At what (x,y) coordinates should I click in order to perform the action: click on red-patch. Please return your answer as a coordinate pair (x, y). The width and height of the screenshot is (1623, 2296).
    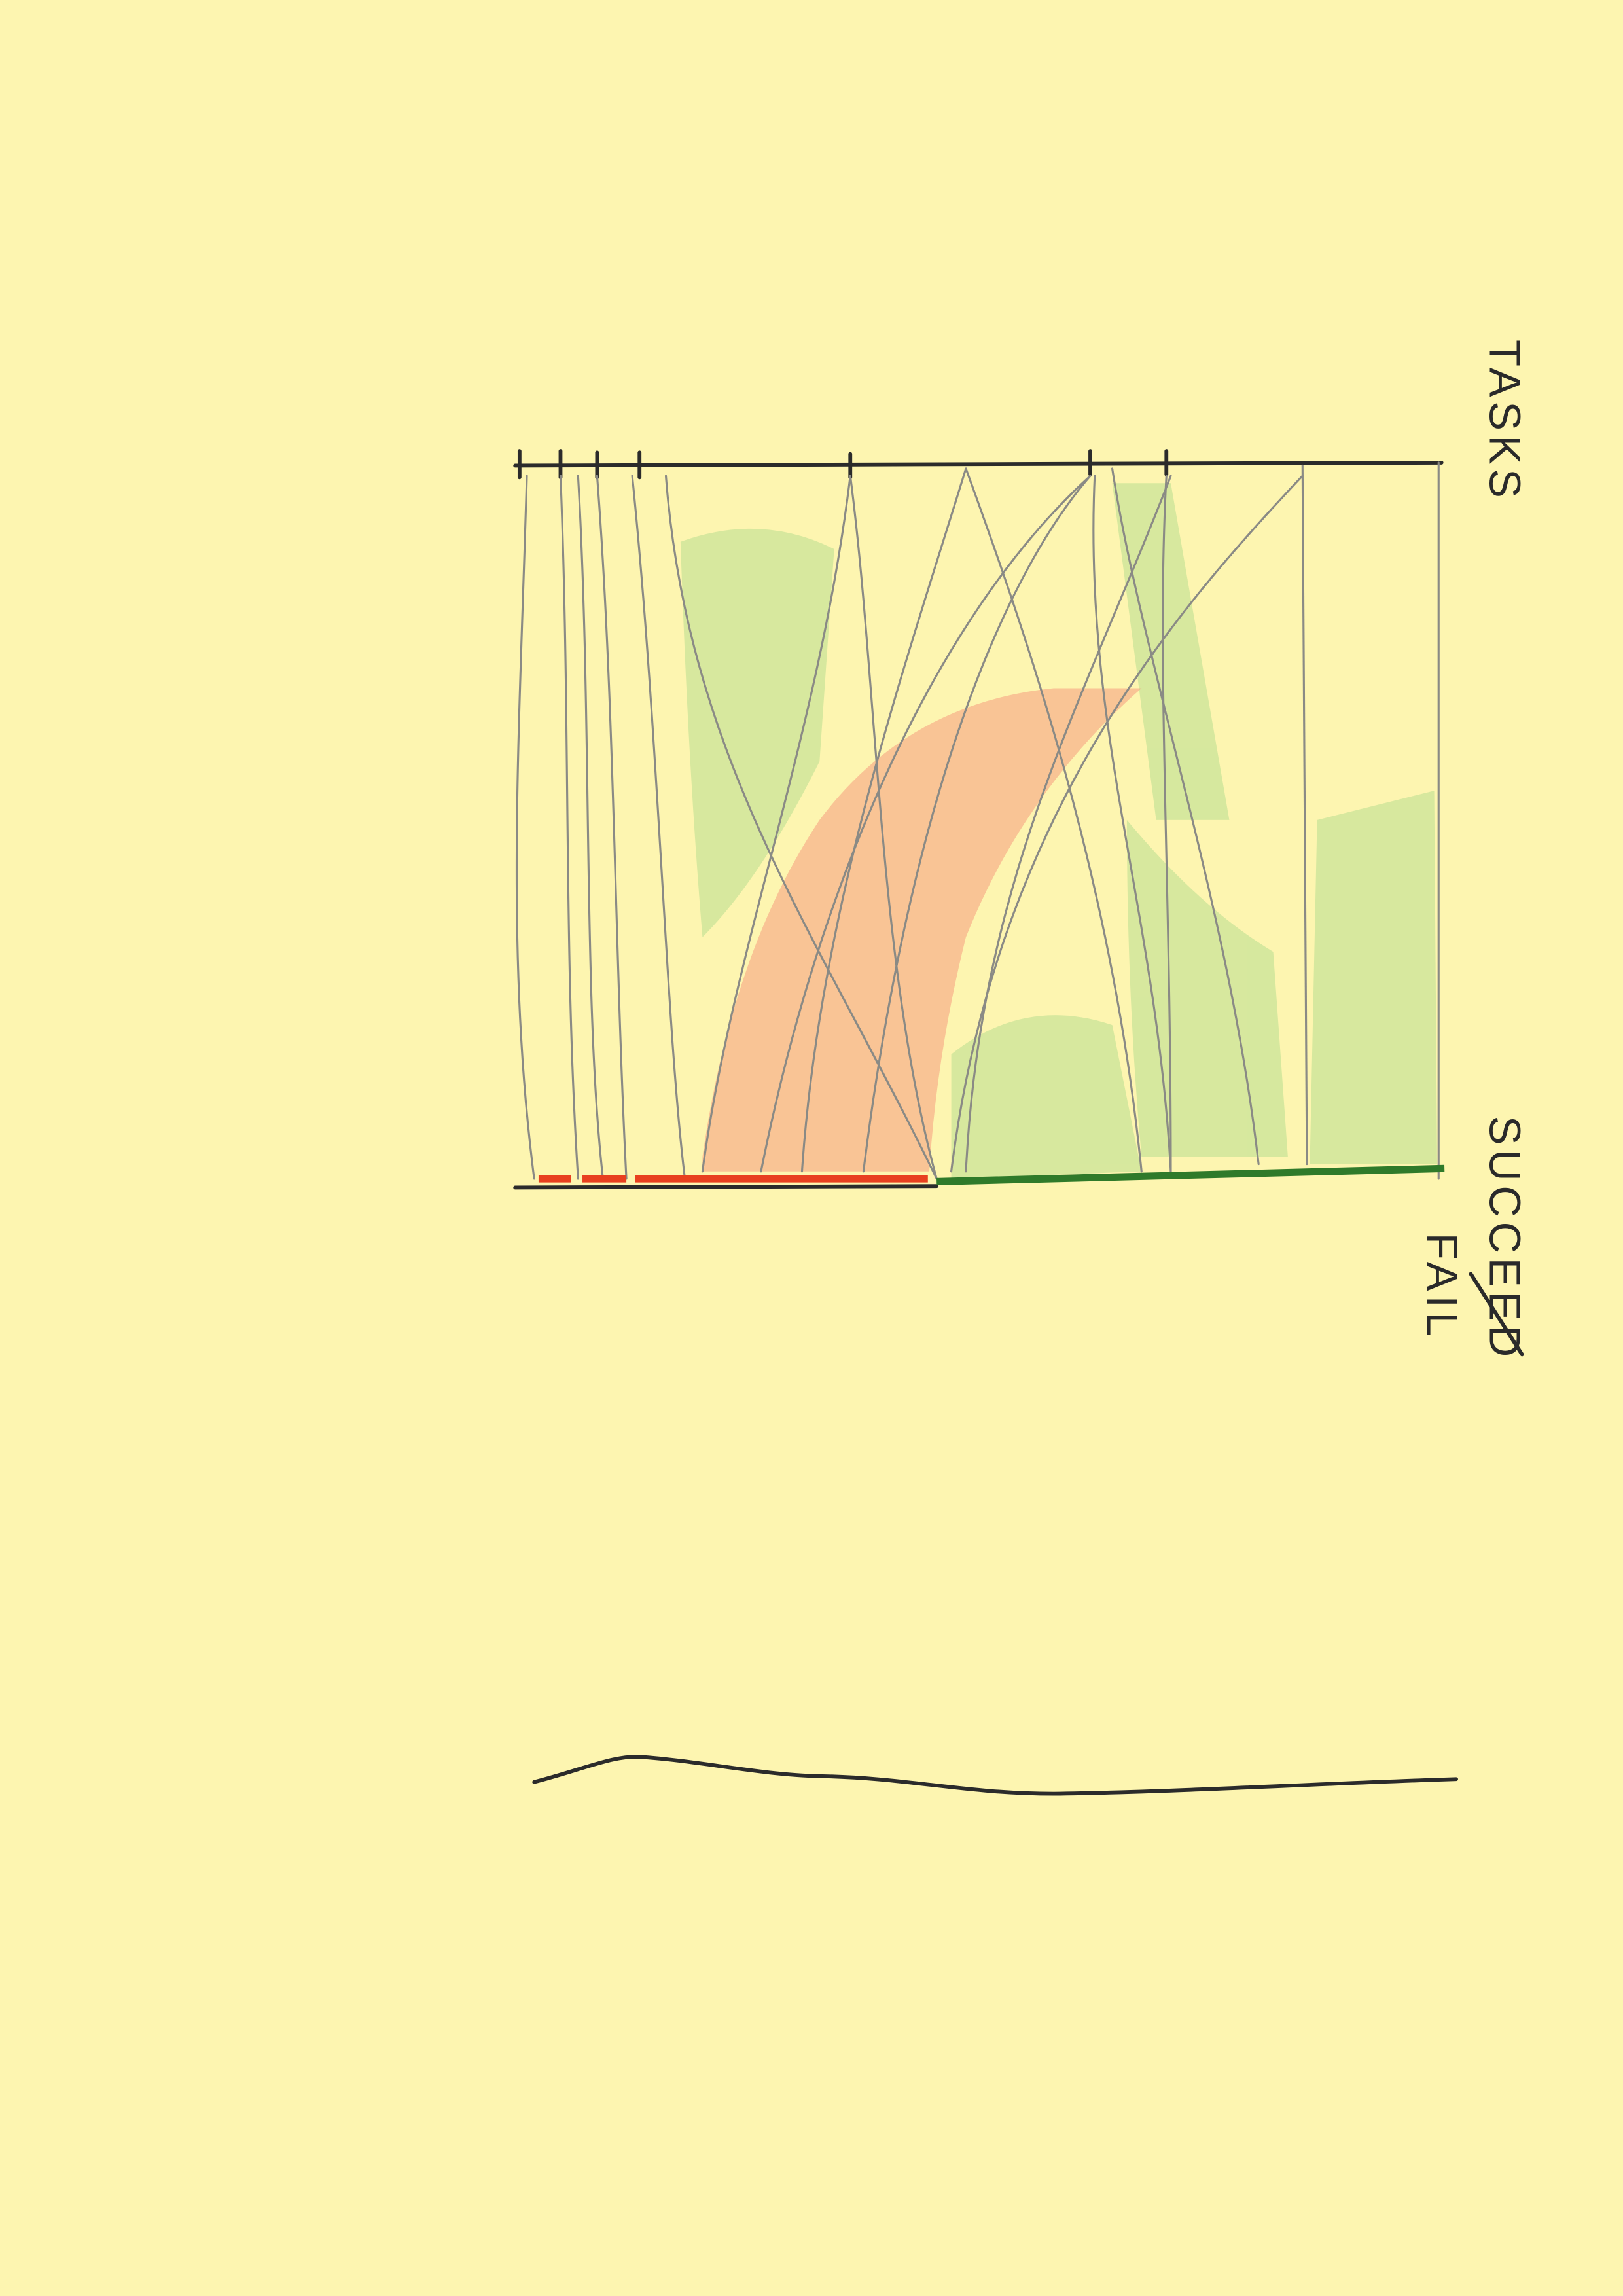
    Looking at the image, I should click on (922, 930).